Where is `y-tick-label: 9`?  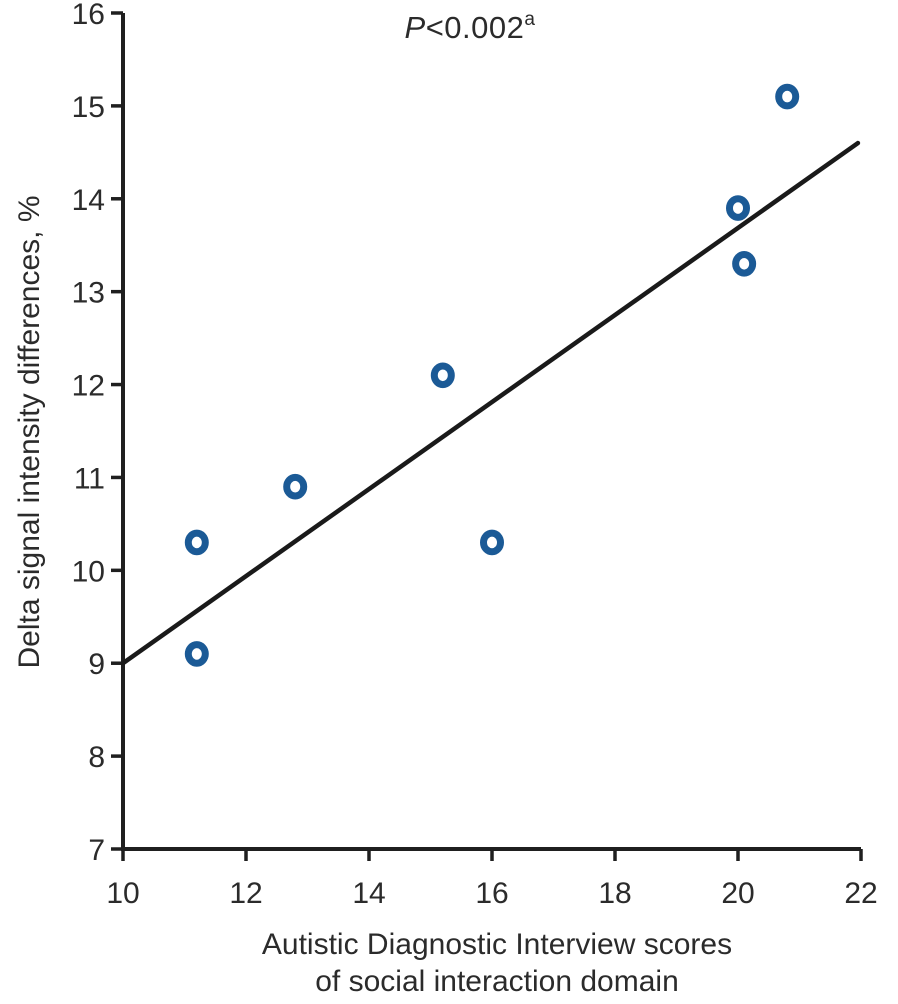
y-tick-label: 9 is located at coordinates (96, 664).